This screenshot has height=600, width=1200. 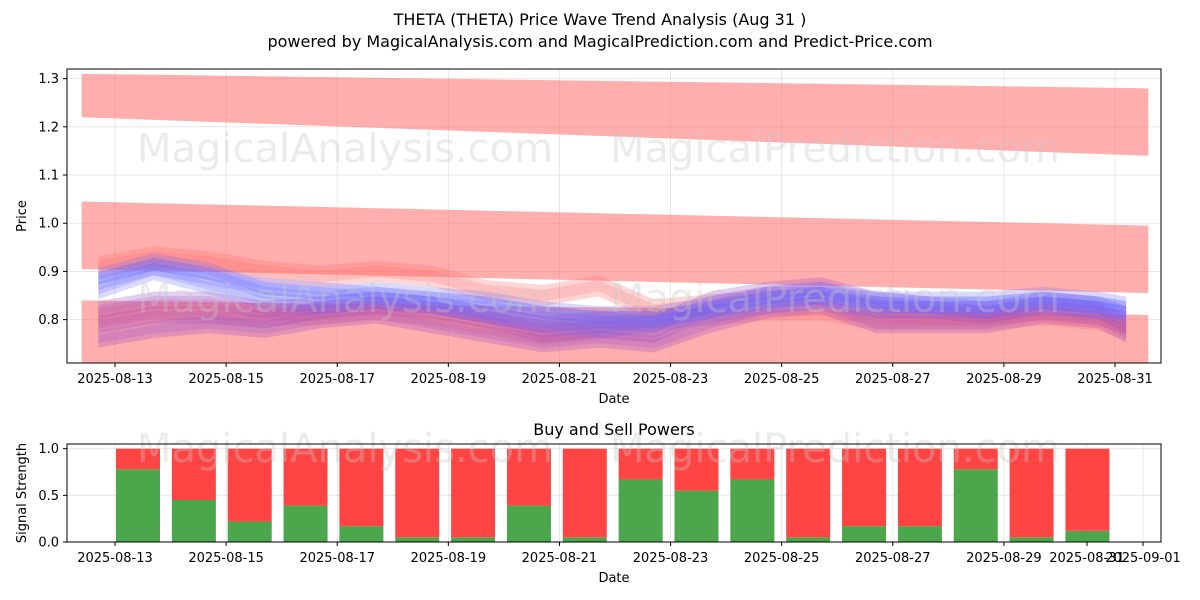 I want to click on price-x-tick-label: 2025-08-19, so click(x=449, y=379).